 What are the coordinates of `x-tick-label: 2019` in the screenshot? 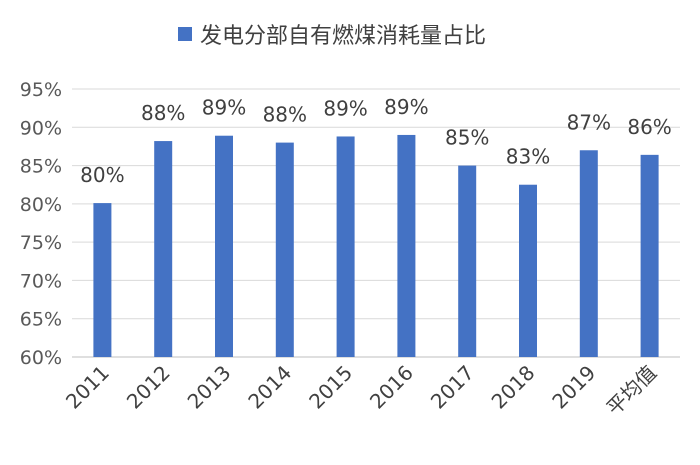 It's located at (573, 387).